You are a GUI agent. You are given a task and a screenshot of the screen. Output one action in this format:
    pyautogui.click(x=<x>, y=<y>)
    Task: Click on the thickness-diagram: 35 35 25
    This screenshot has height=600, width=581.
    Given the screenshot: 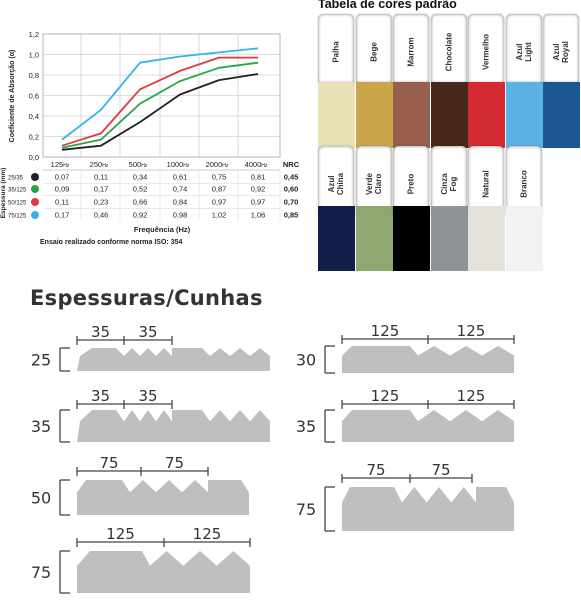 What is the action you would take?
    pyautogui.click(x=150, y=347)
    